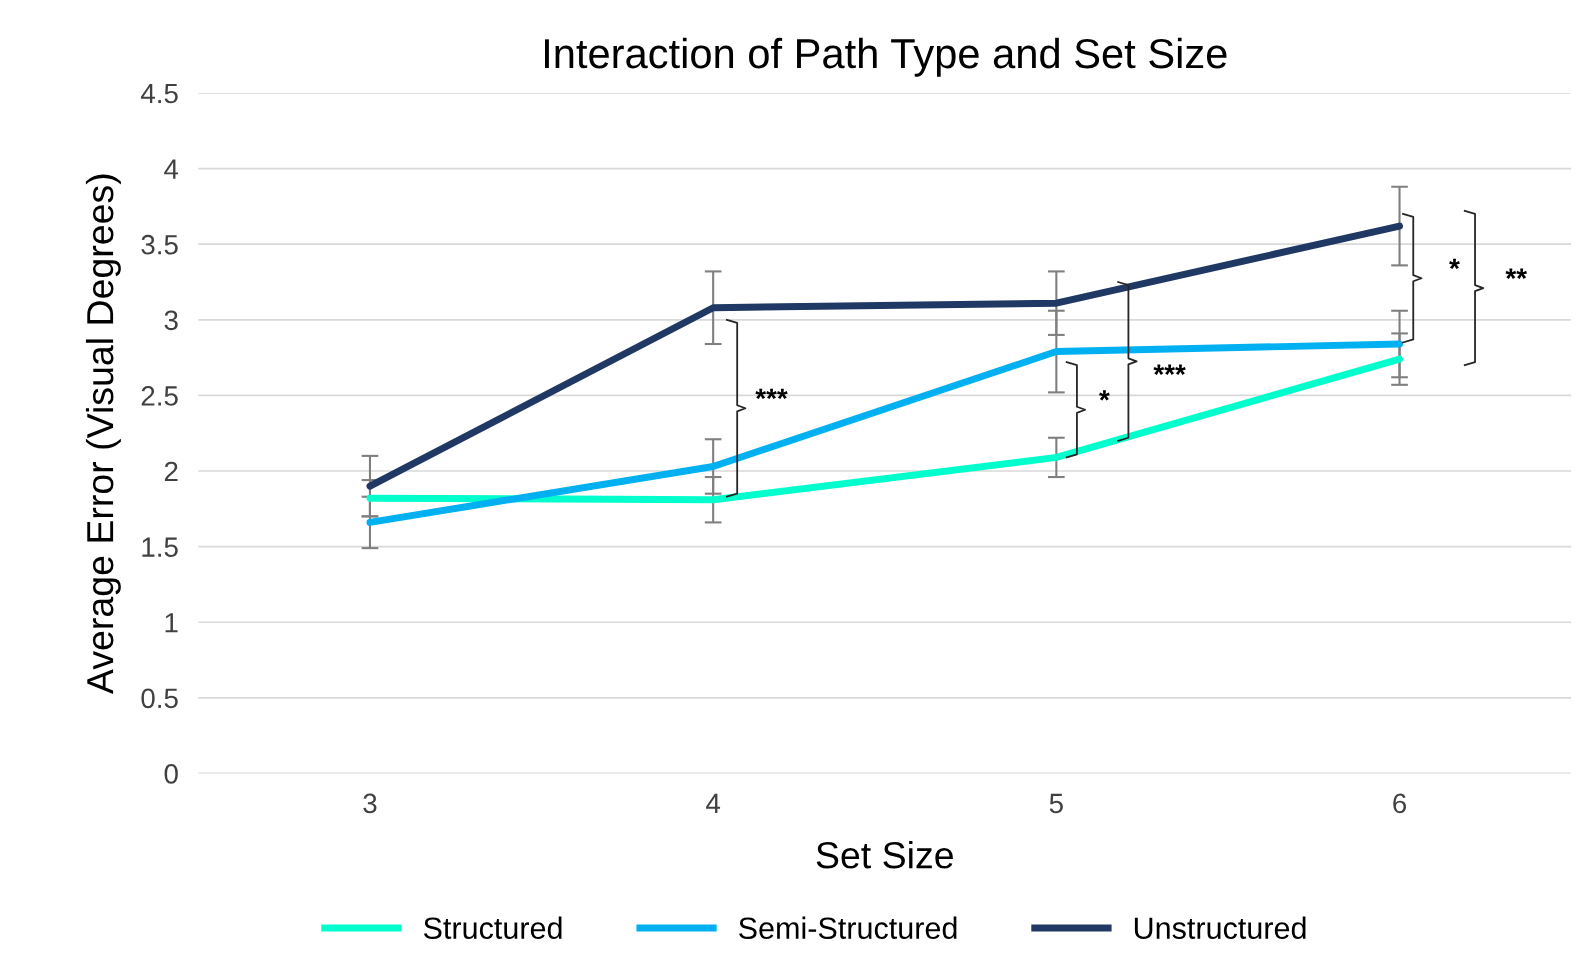 This screenshot has height=979, width=1587. Describe the element at coordinates (713, 803) in the screenshot. I see `x-tick-label: 4` at that location.